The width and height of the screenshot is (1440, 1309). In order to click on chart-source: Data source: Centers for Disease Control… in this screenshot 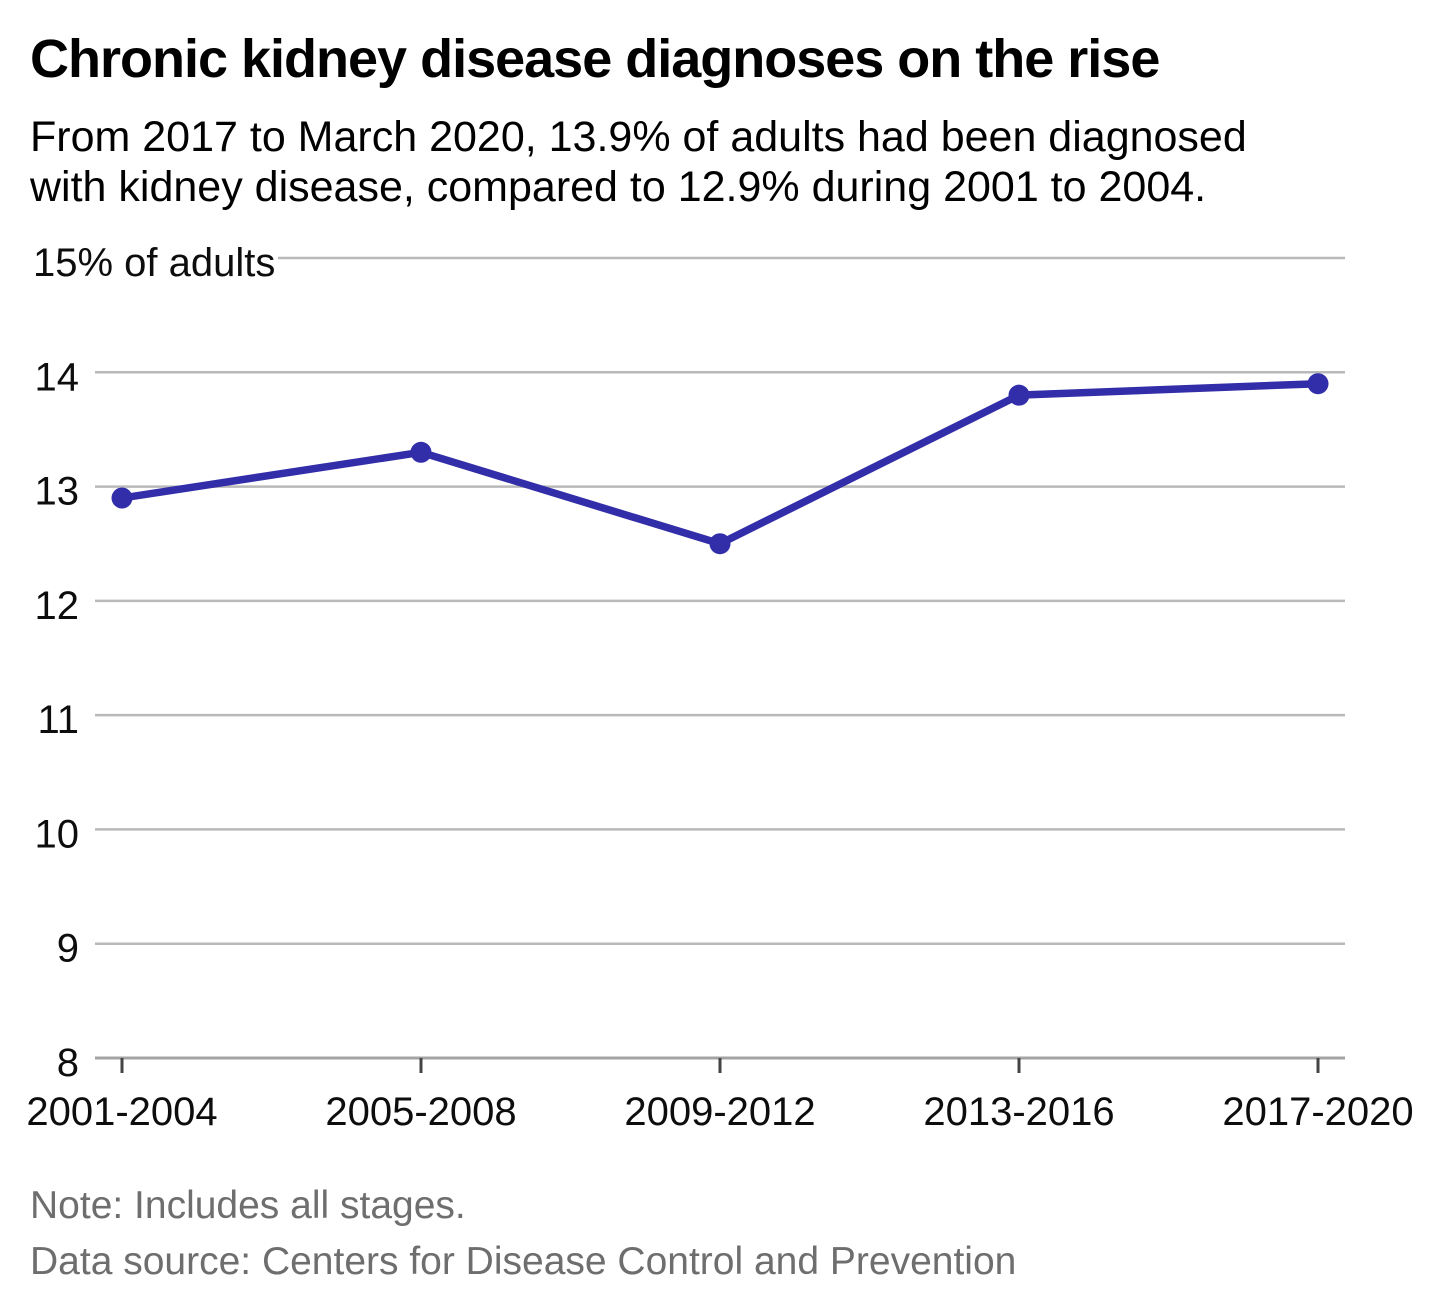, I will do `click(523, 1261)`.